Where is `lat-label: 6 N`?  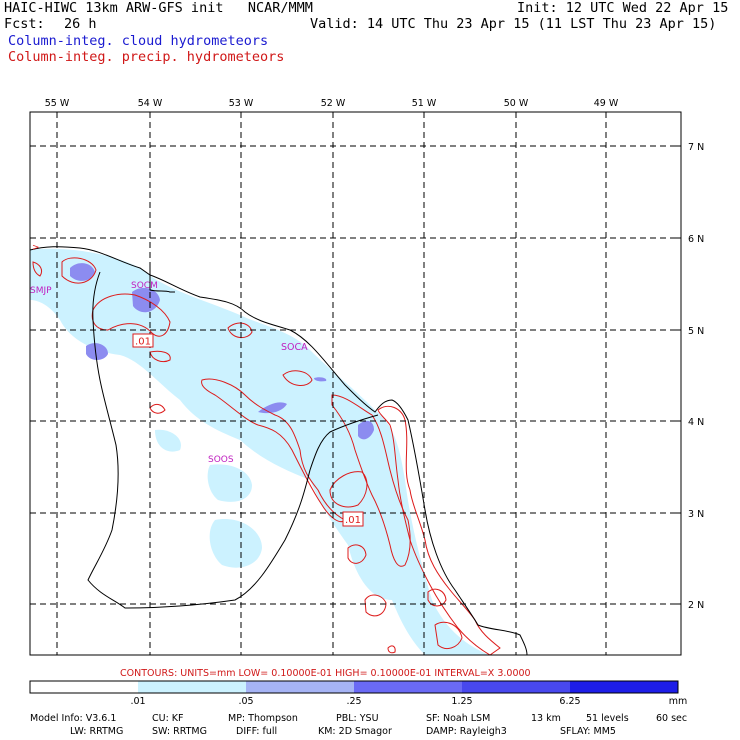 lat-label: 6 N is located at coordinates (696, 239).